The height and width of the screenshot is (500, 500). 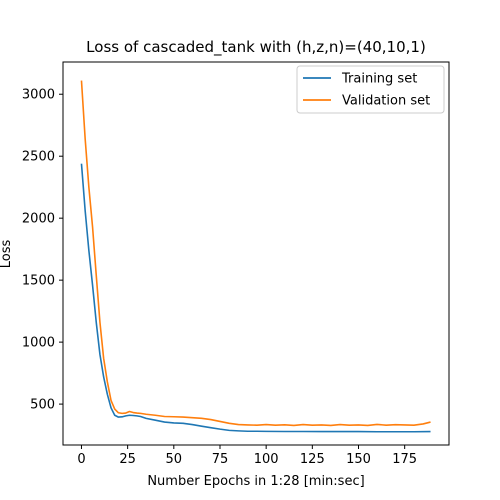 I want to click on x-tick-label: 150, so click(x=358, y=459).